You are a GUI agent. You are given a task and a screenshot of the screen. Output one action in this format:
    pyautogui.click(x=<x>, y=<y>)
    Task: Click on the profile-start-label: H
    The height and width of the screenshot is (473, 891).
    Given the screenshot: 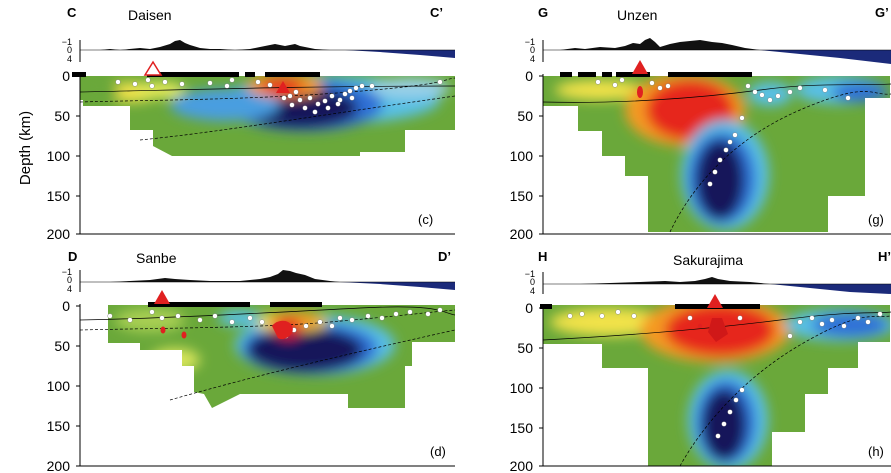 What is the action you would take?
    pyautogui.click(x=542, y=256)
    